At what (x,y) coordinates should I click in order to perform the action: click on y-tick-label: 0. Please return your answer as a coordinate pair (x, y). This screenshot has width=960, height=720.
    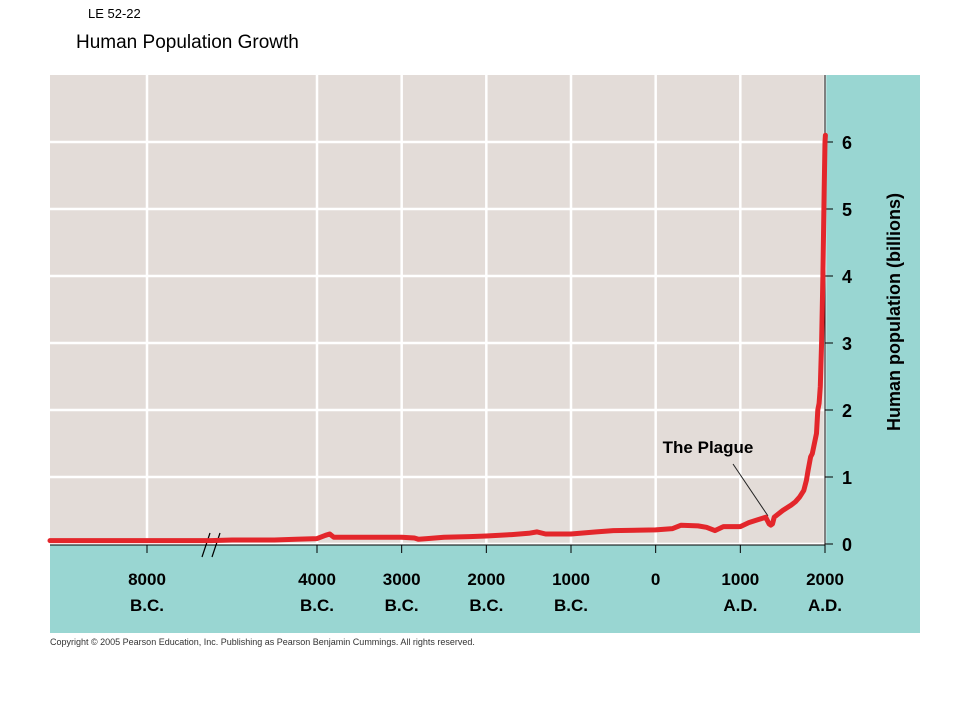
    Looking at the image, I should click on (847, 545).